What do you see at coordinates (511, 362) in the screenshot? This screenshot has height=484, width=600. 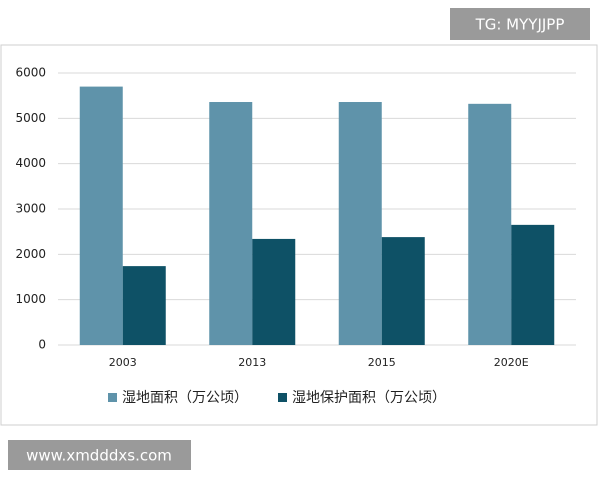 I see `x-tick-label: 2020E` at bounding box center [511, 362].